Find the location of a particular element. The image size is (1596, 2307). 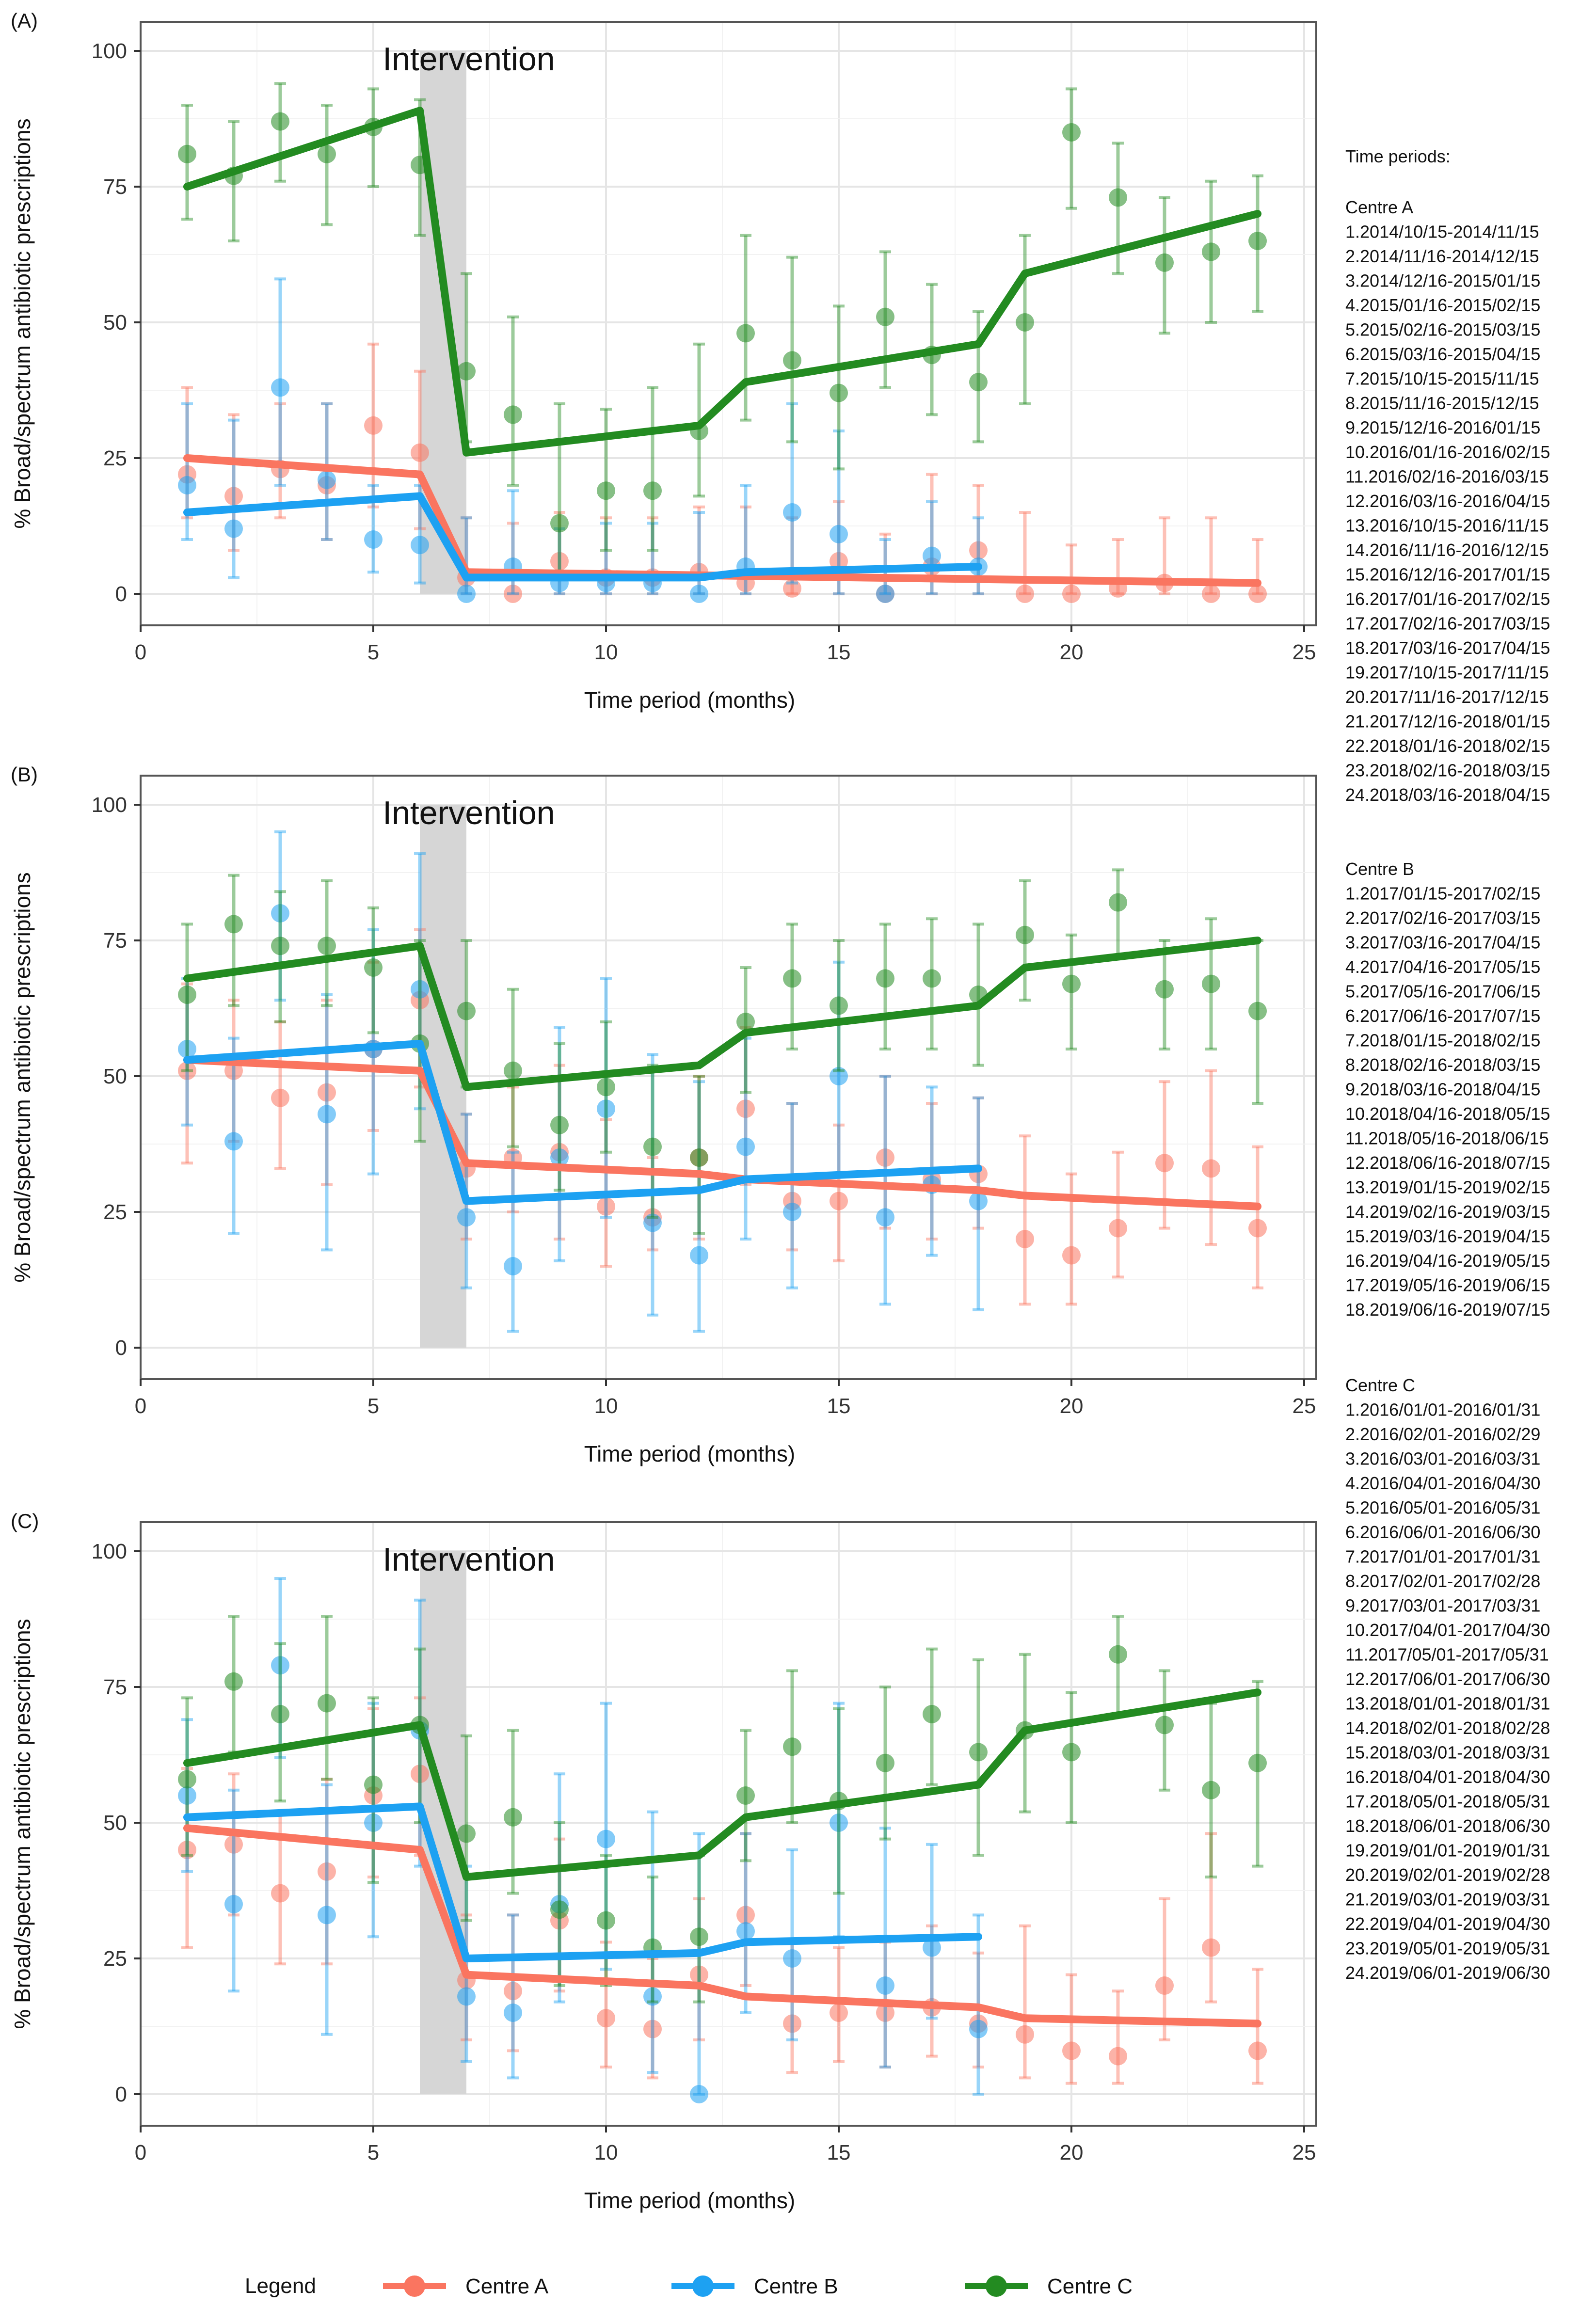

legend-item-centre-a: Centre A is located at coordinates (466, 2286).